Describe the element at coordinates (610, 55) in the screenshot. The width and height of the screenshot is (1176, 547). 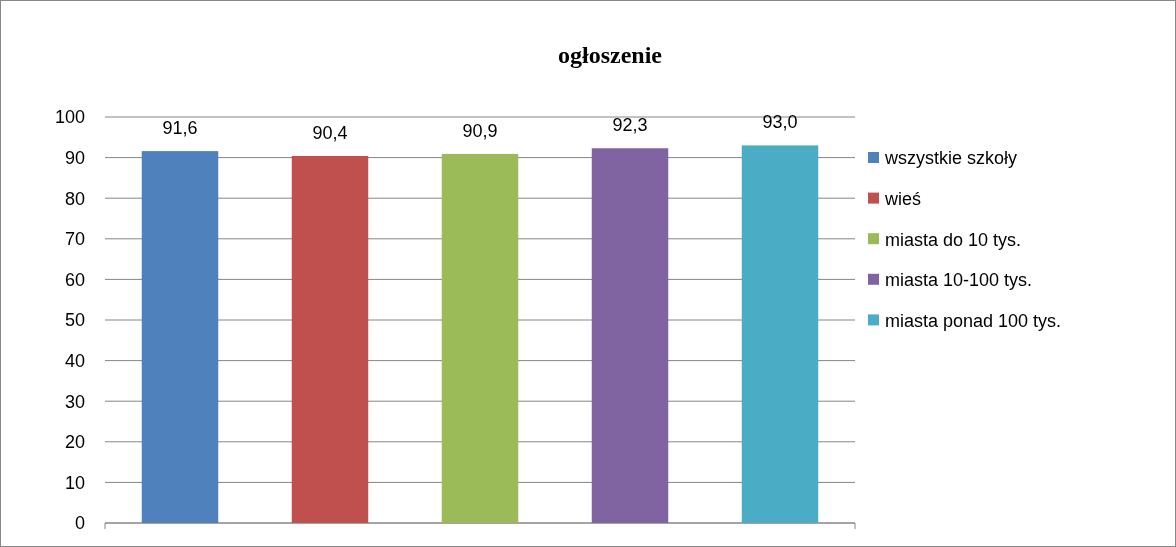
I see `chart-title: ogłoszenie` at that location.